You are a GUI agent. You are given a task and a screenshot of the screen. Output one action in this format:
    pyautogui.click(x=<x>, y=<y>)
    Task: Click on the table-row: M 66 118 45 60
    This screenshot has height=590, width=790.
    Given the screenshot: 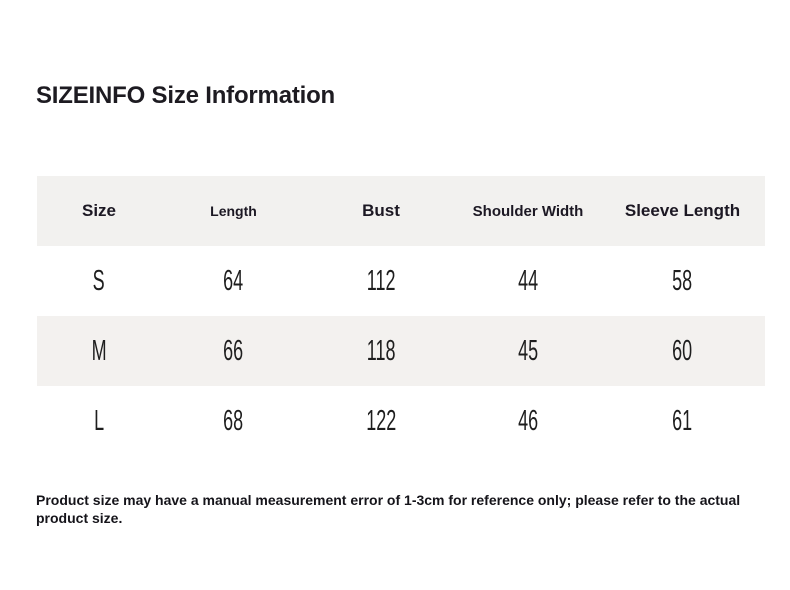 What is the action you would take?
    pyautogui.click(x=401, y=351)
    